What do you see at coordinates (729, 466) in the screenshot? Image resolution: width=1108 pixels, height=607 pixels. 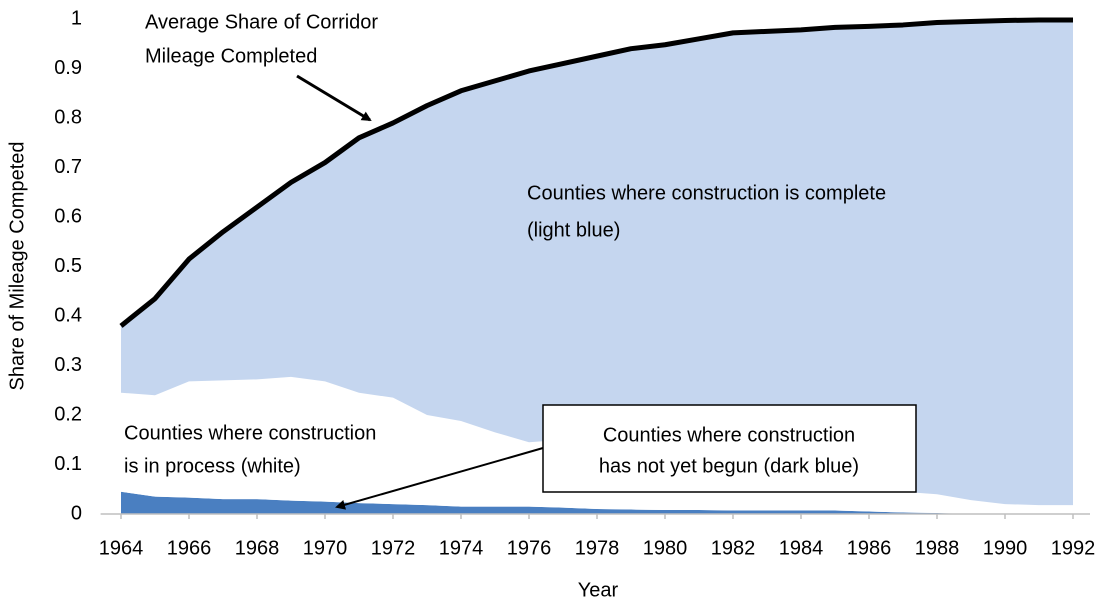 I see `annotation: has not yet begun (dark blue)` at bounding box center [729, 466].